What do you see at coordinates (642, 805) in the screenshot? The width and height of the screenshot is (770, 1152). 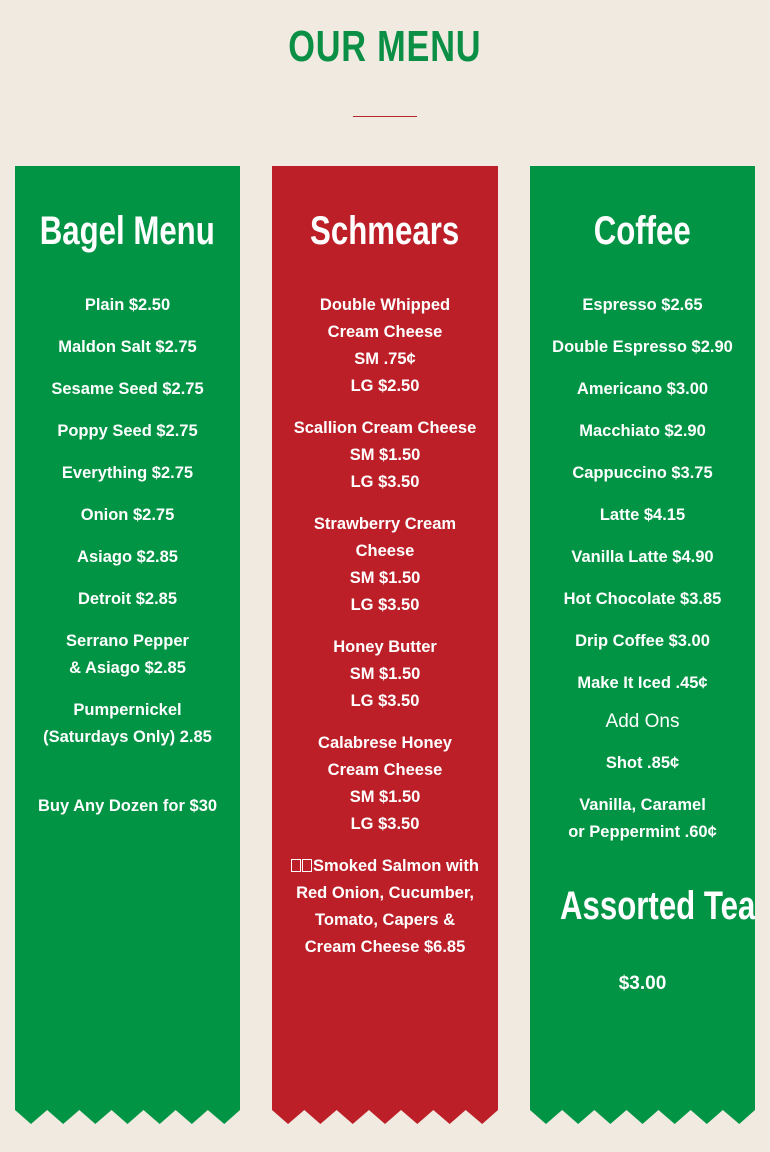 I see `menu-item-line: Vanilla, Caramel` at bounding box center [642, 805].